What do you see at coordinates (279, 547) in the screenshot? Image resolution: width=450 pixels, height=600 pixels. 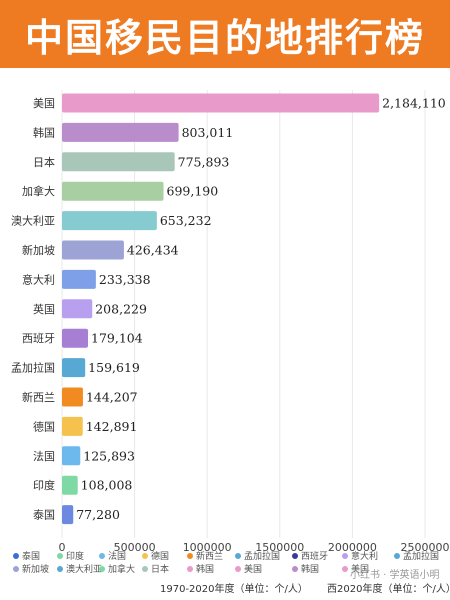 I see `x-tick-label: 1500000` at bounding box center [279, 547].